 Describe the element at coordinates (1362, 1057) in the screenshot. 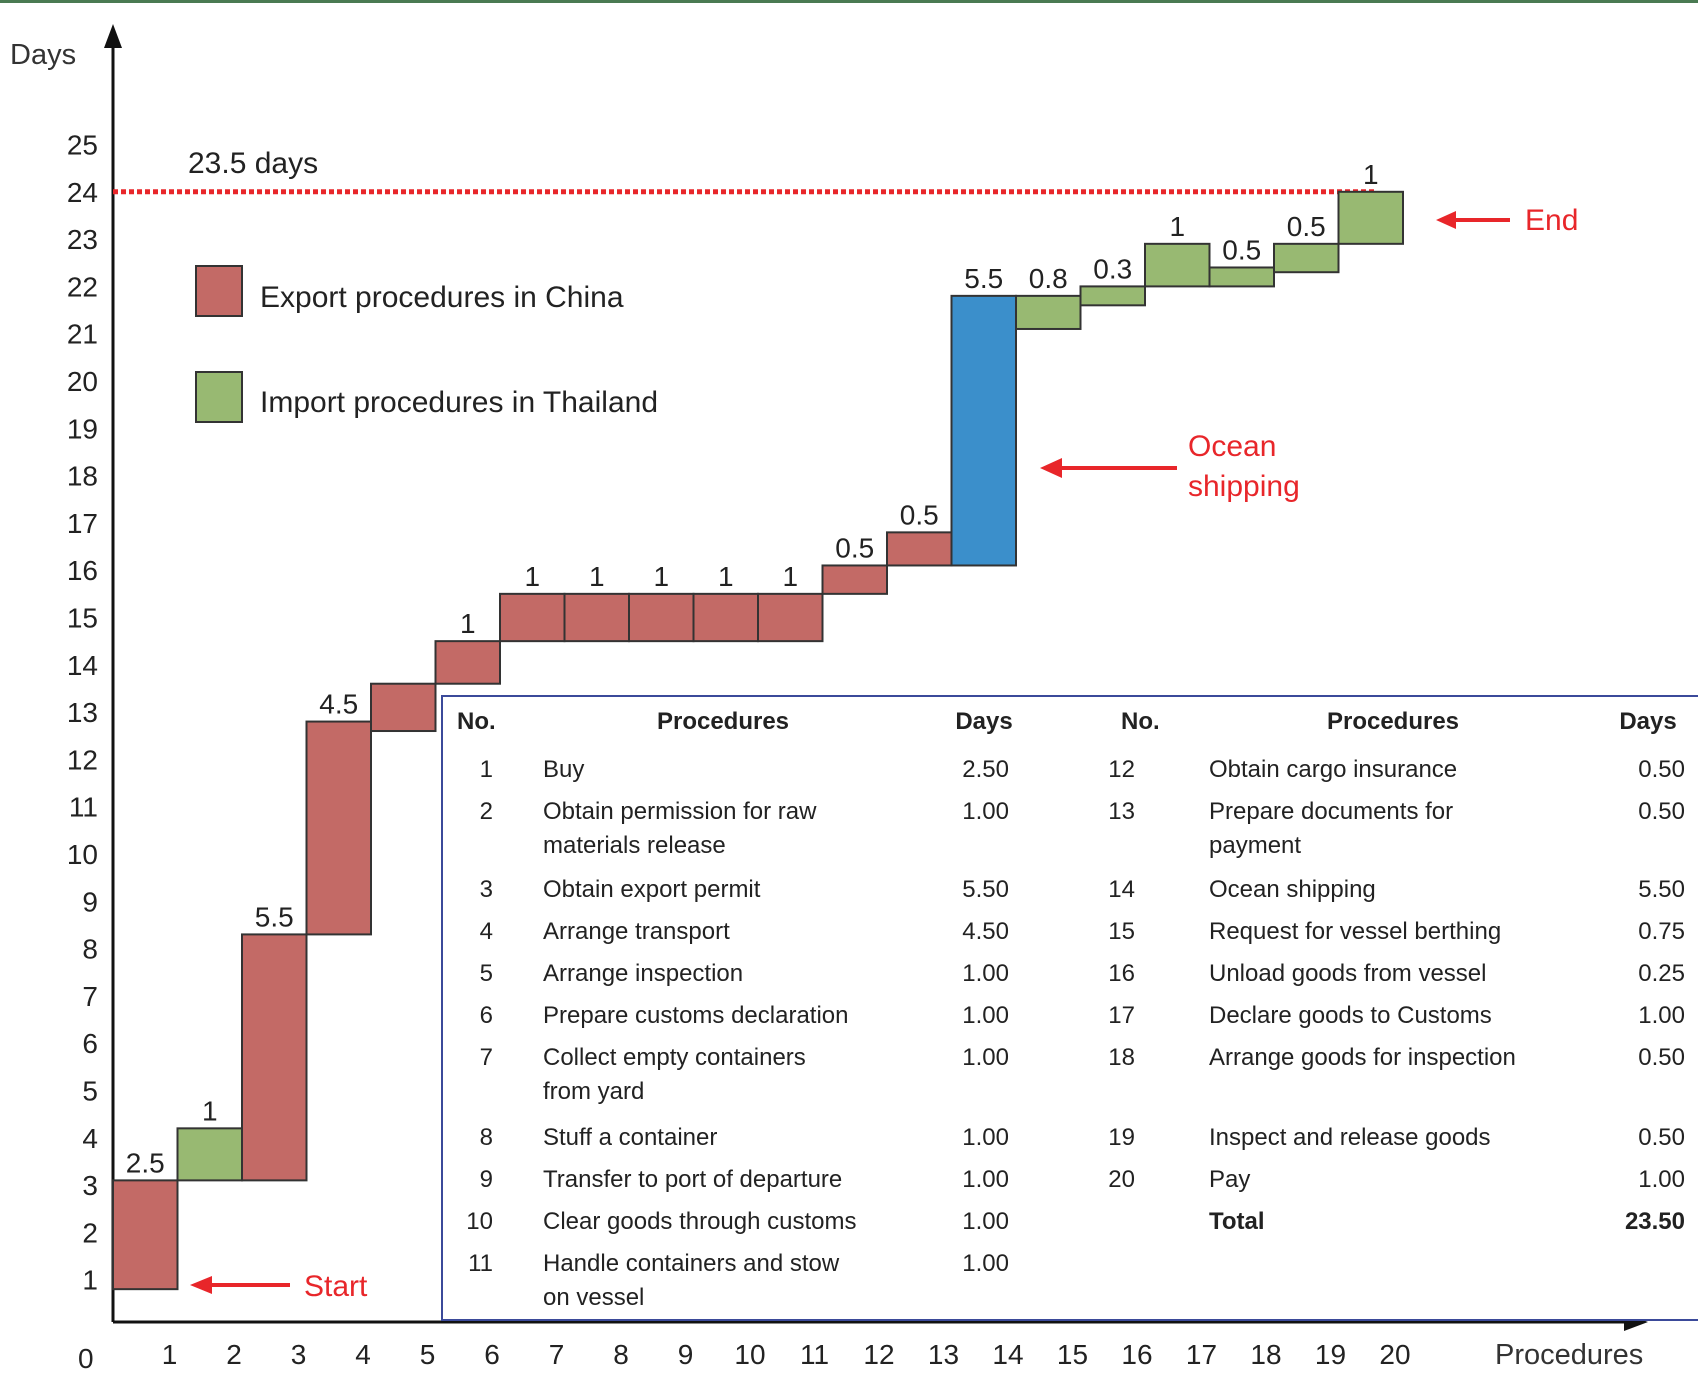

I see `table-row-procedure: Arrange goods for inspection` at that location.